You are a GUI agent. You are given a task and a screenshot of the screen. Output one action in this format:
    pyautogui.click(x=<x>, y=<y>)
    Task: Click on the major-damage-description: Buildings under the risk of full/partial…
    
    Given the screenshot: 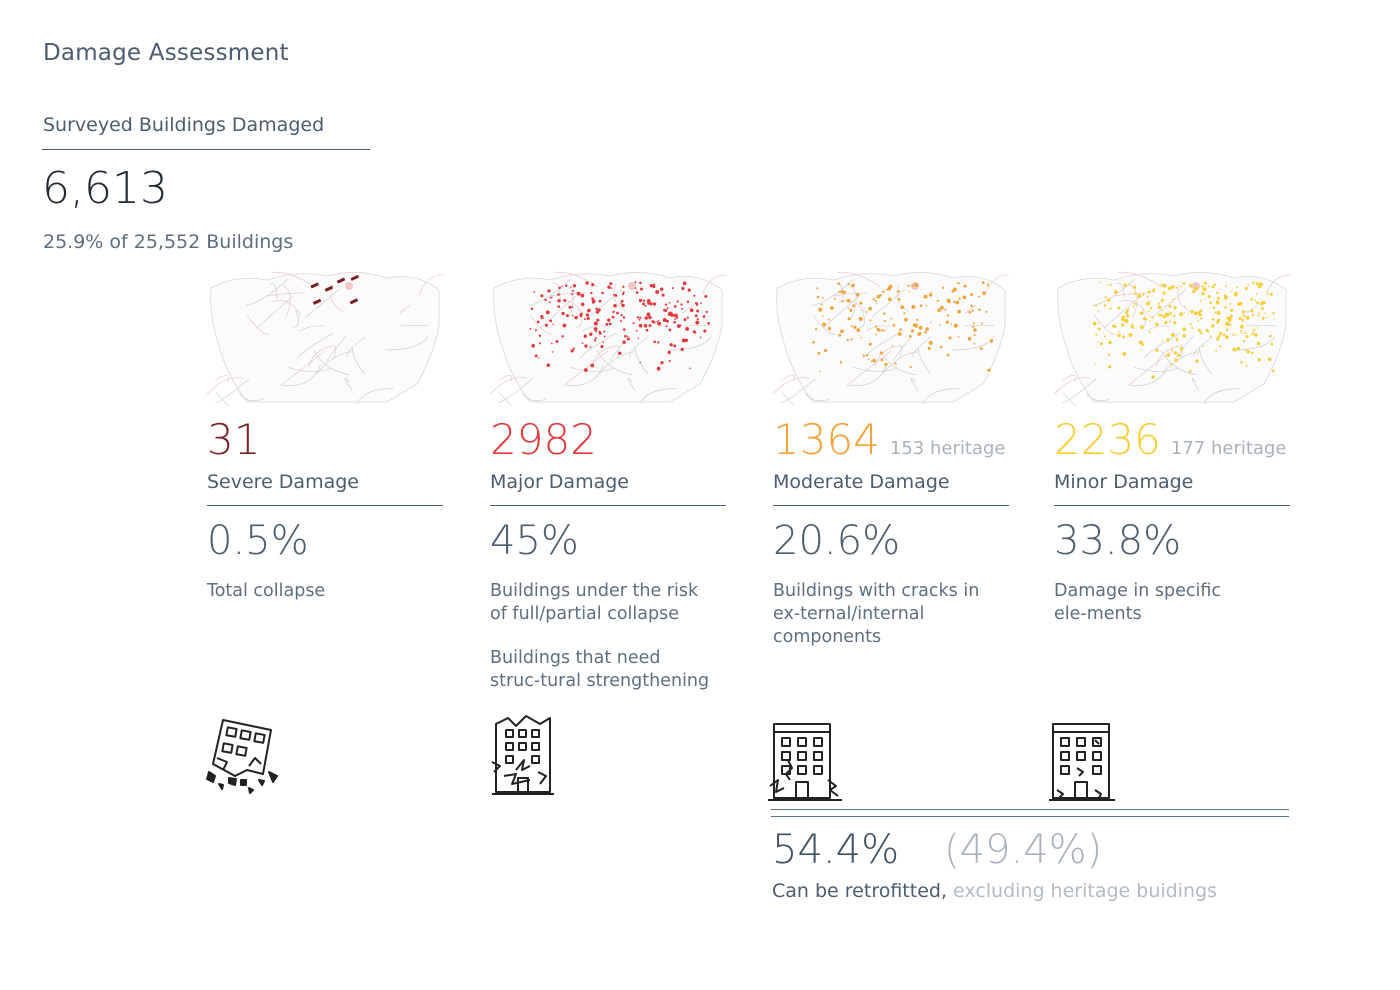 What is the action you would take?
    pyautogui.click(x=594, y=602)
    